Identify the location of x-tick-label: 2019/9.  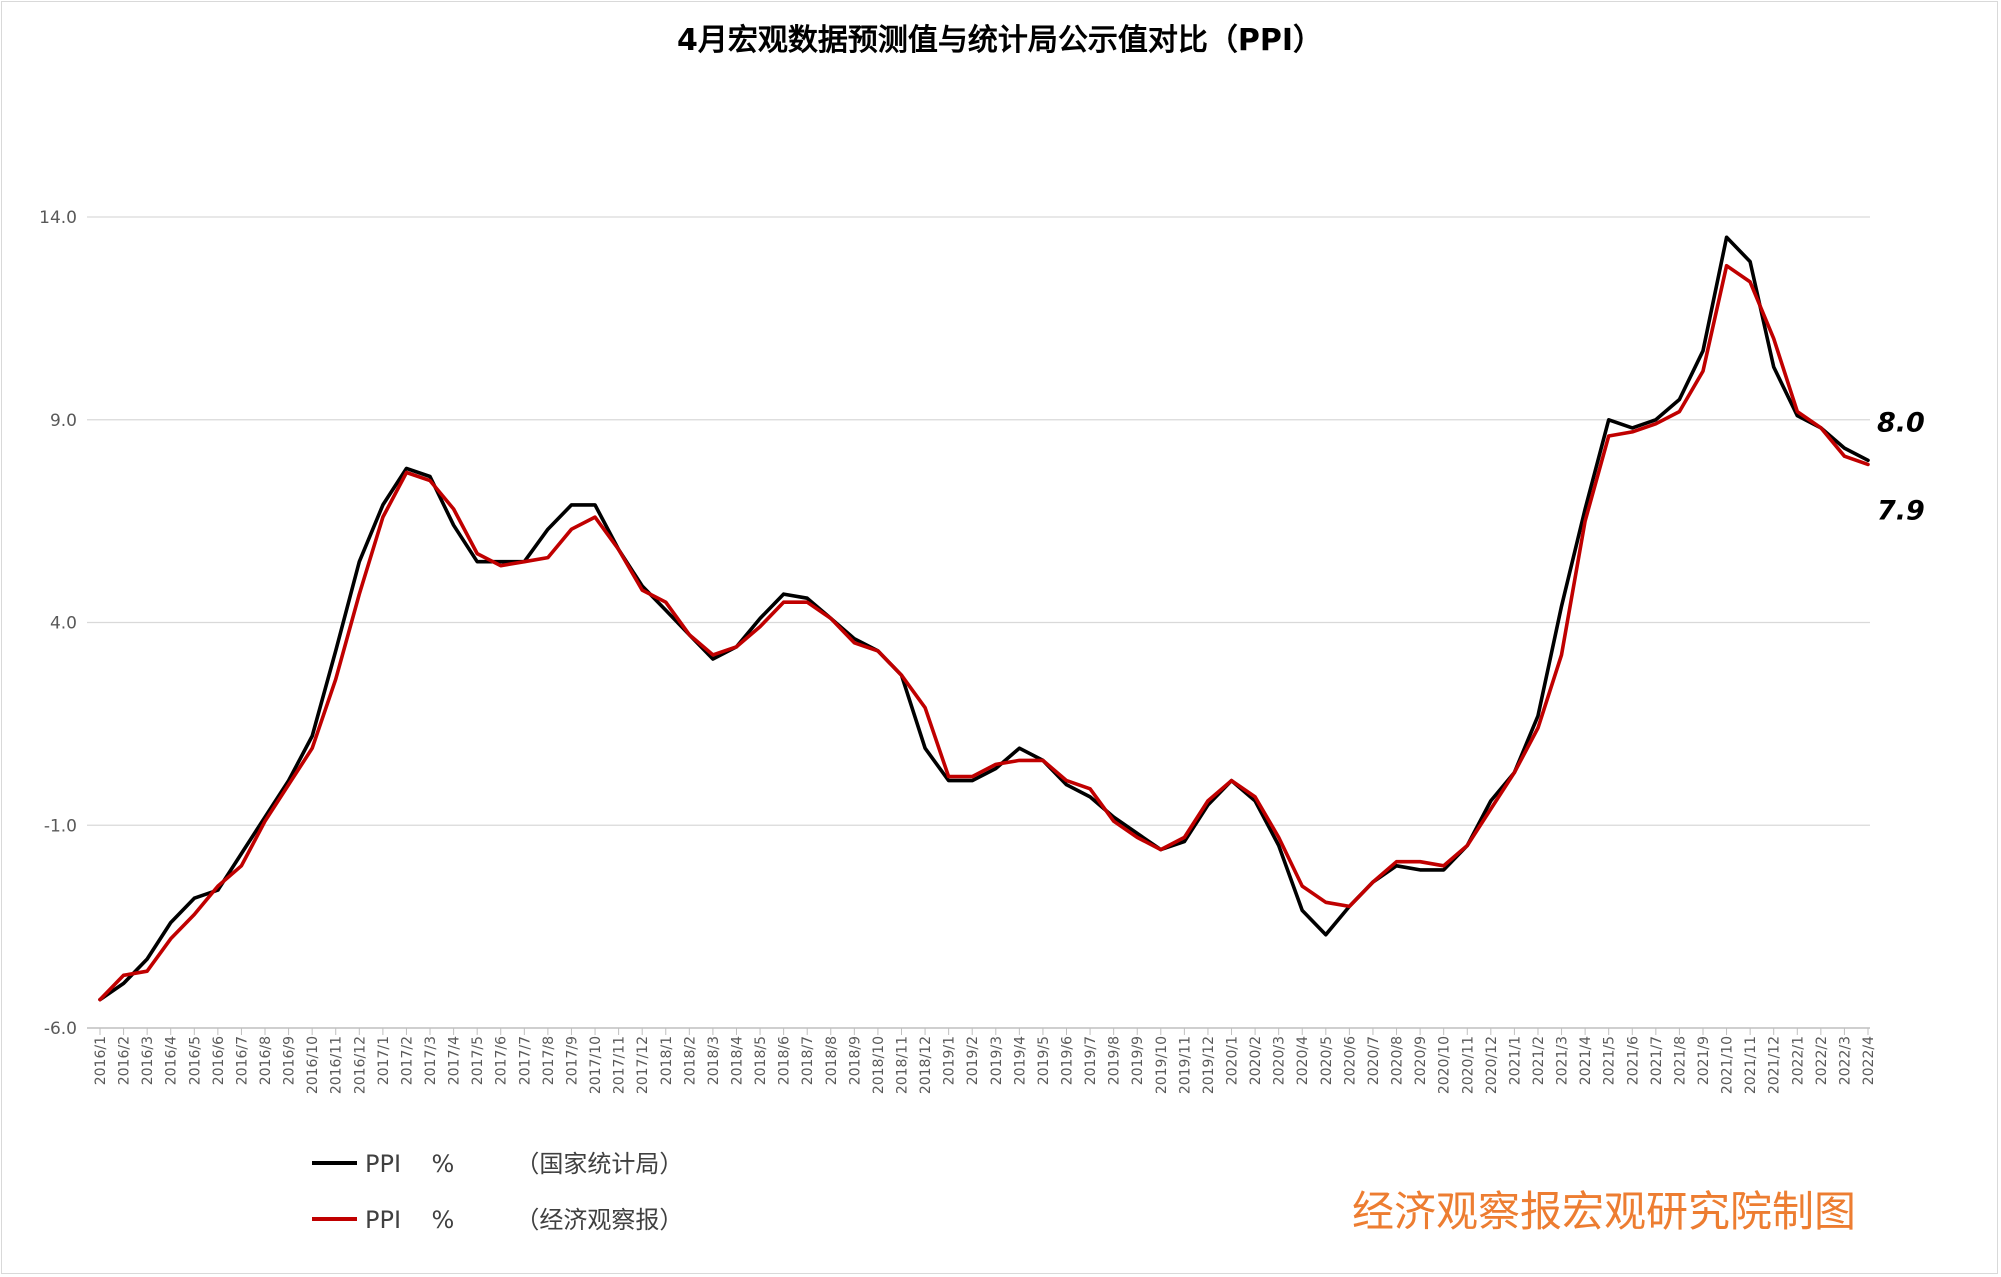
(1138, 1060).